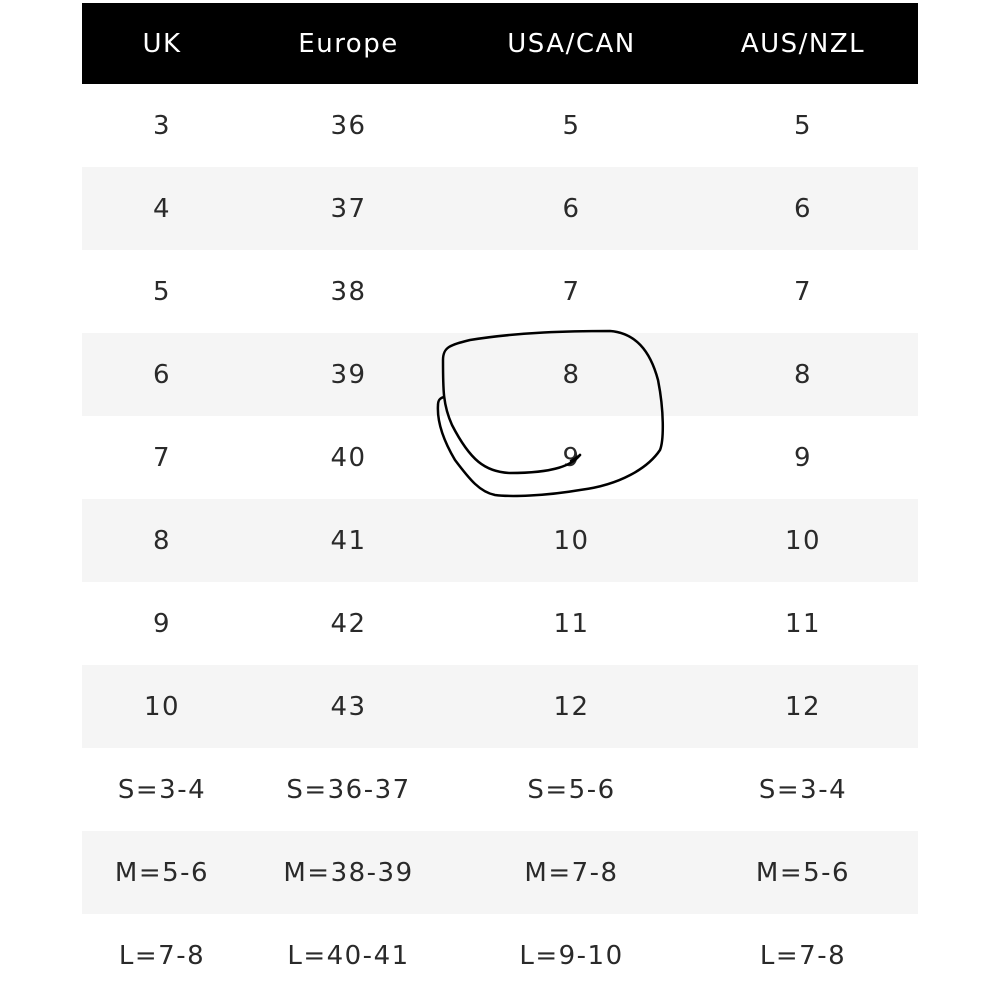  Describe the element at coordinates (571, 789) in the screenshot. I see `table-cell: S=5-6` at that location.